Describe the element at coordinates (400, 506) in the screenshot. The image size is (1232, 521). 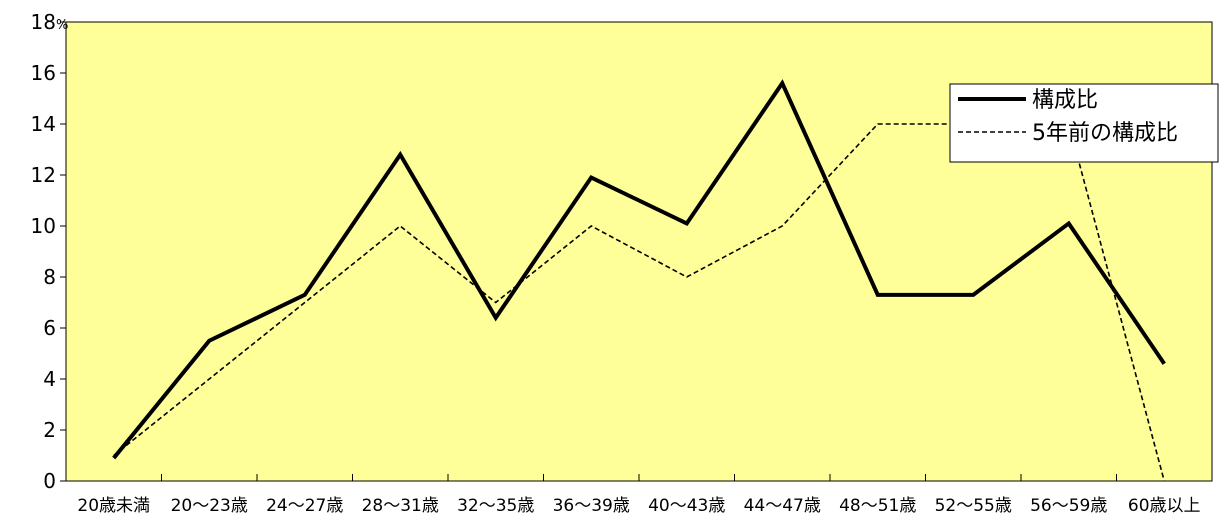
I see `x-category-label: 28〜31歳` at that location.